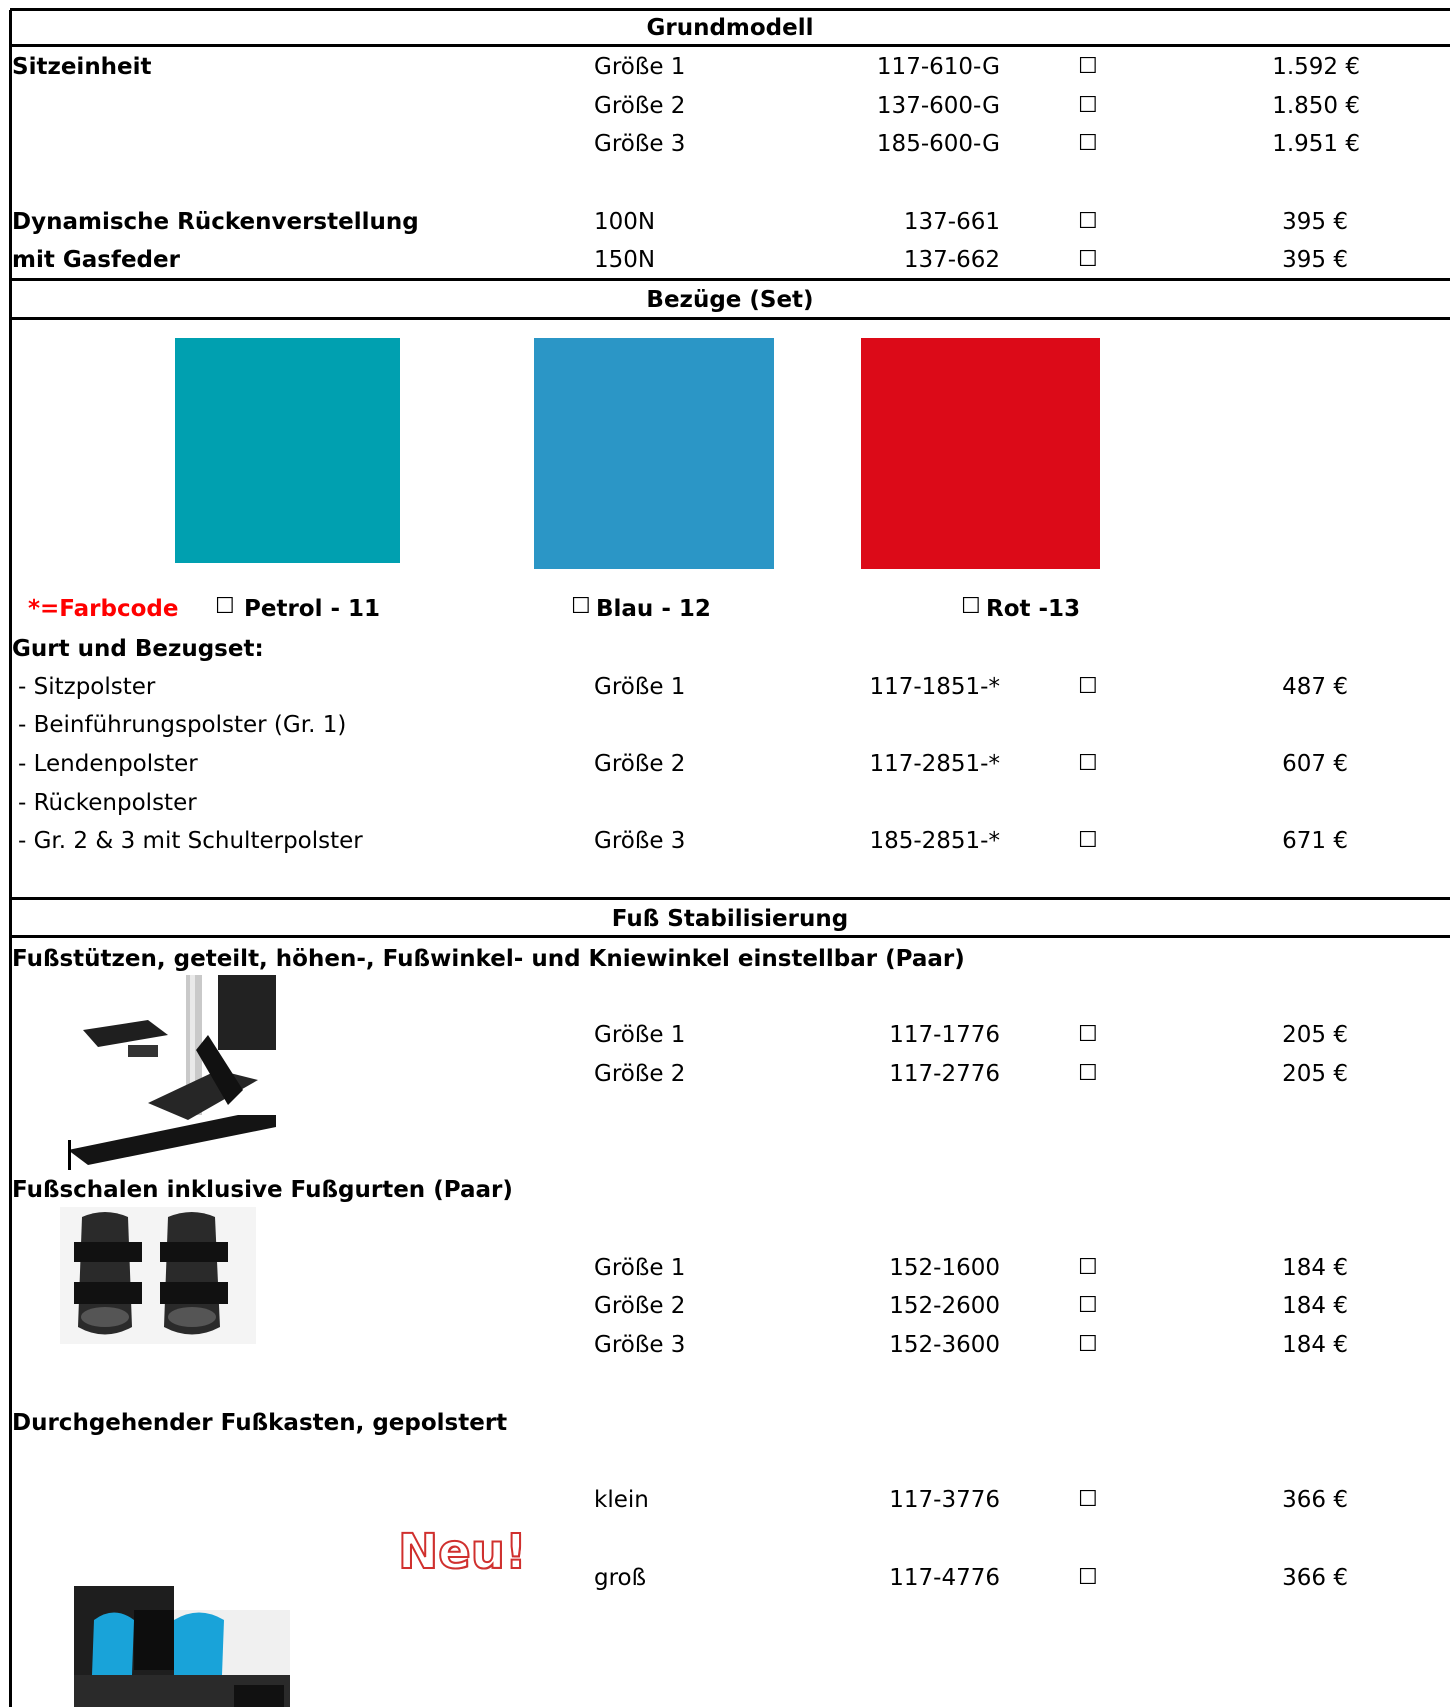  I want to click on article-code: 117-3776, so click(944, 1500).